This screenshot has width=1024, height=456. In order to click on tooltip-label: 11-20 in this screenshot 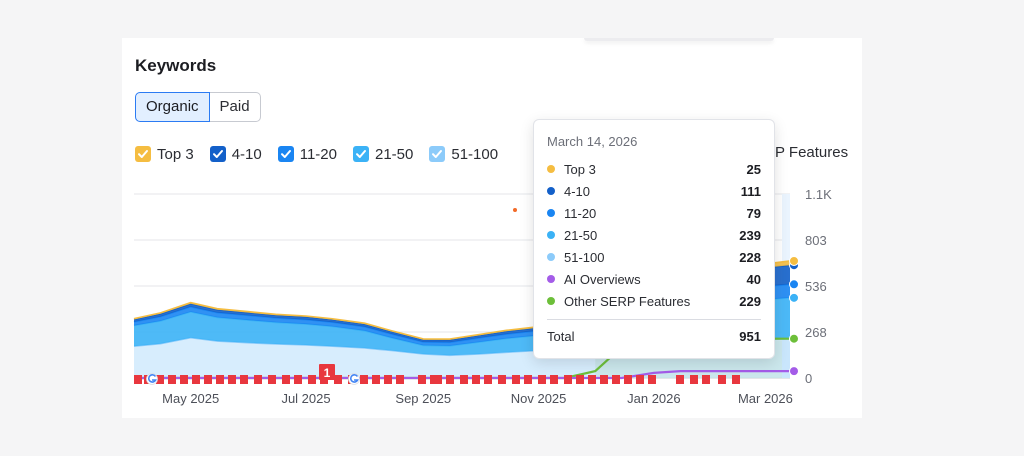, I will do `click(580, 213)`.